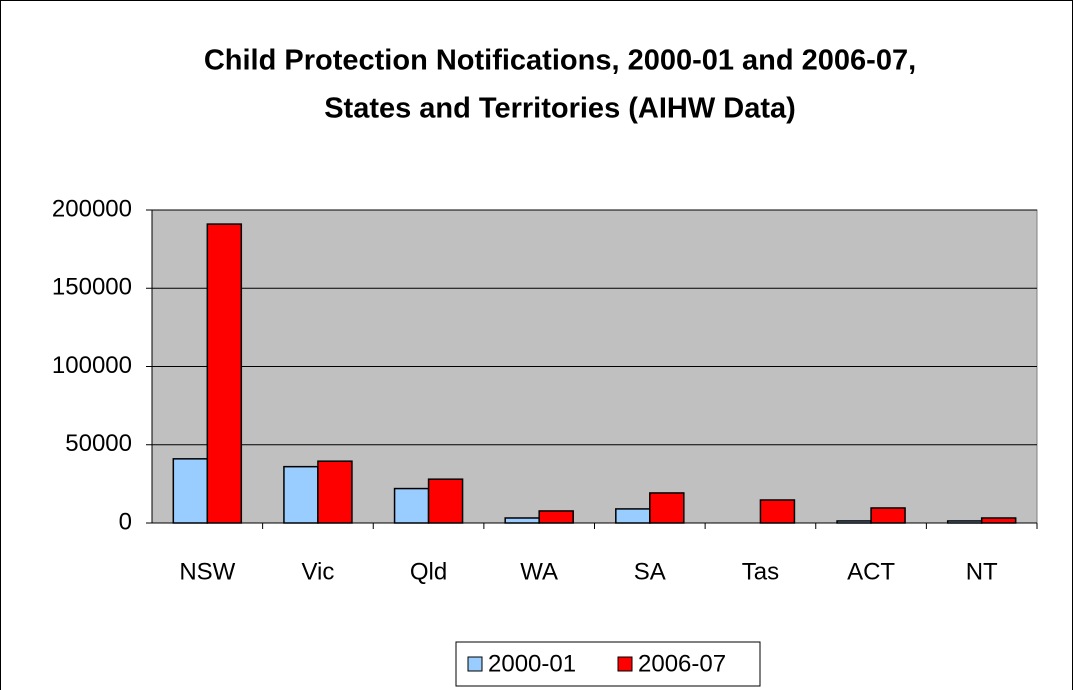 The width and height of the screenshot is (1073, 690). Describe the element at coordinates (317, 571) in the screenshot. I see `x-tick-label: Vic` at that location.